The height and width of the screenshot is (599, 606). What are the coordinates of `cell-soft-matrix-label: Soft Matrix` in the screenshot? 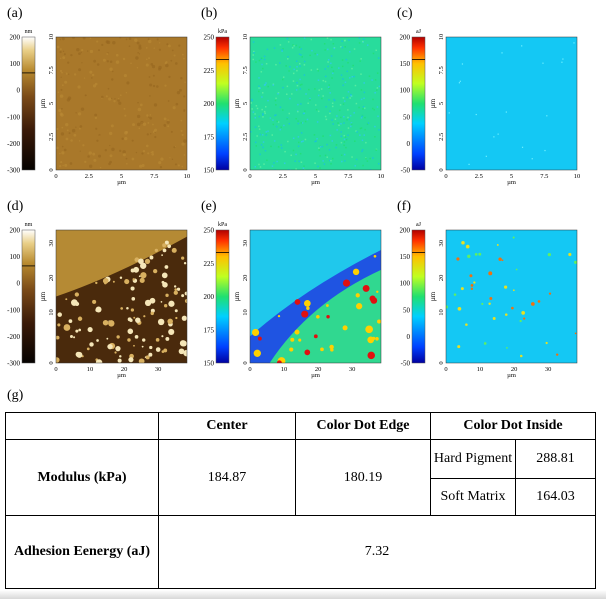 It's located at (473, 497).